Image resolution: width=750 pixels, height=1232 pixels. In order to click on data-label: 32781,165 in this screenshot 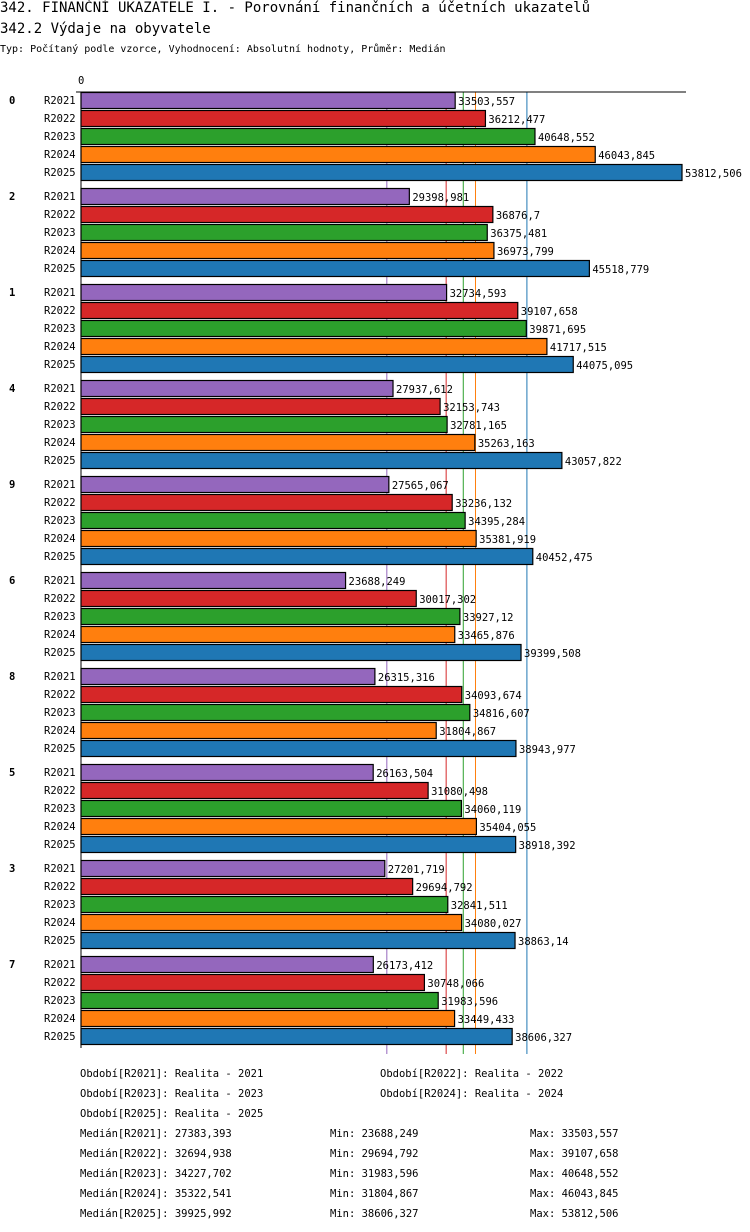, I will do `click(478, 426)`.